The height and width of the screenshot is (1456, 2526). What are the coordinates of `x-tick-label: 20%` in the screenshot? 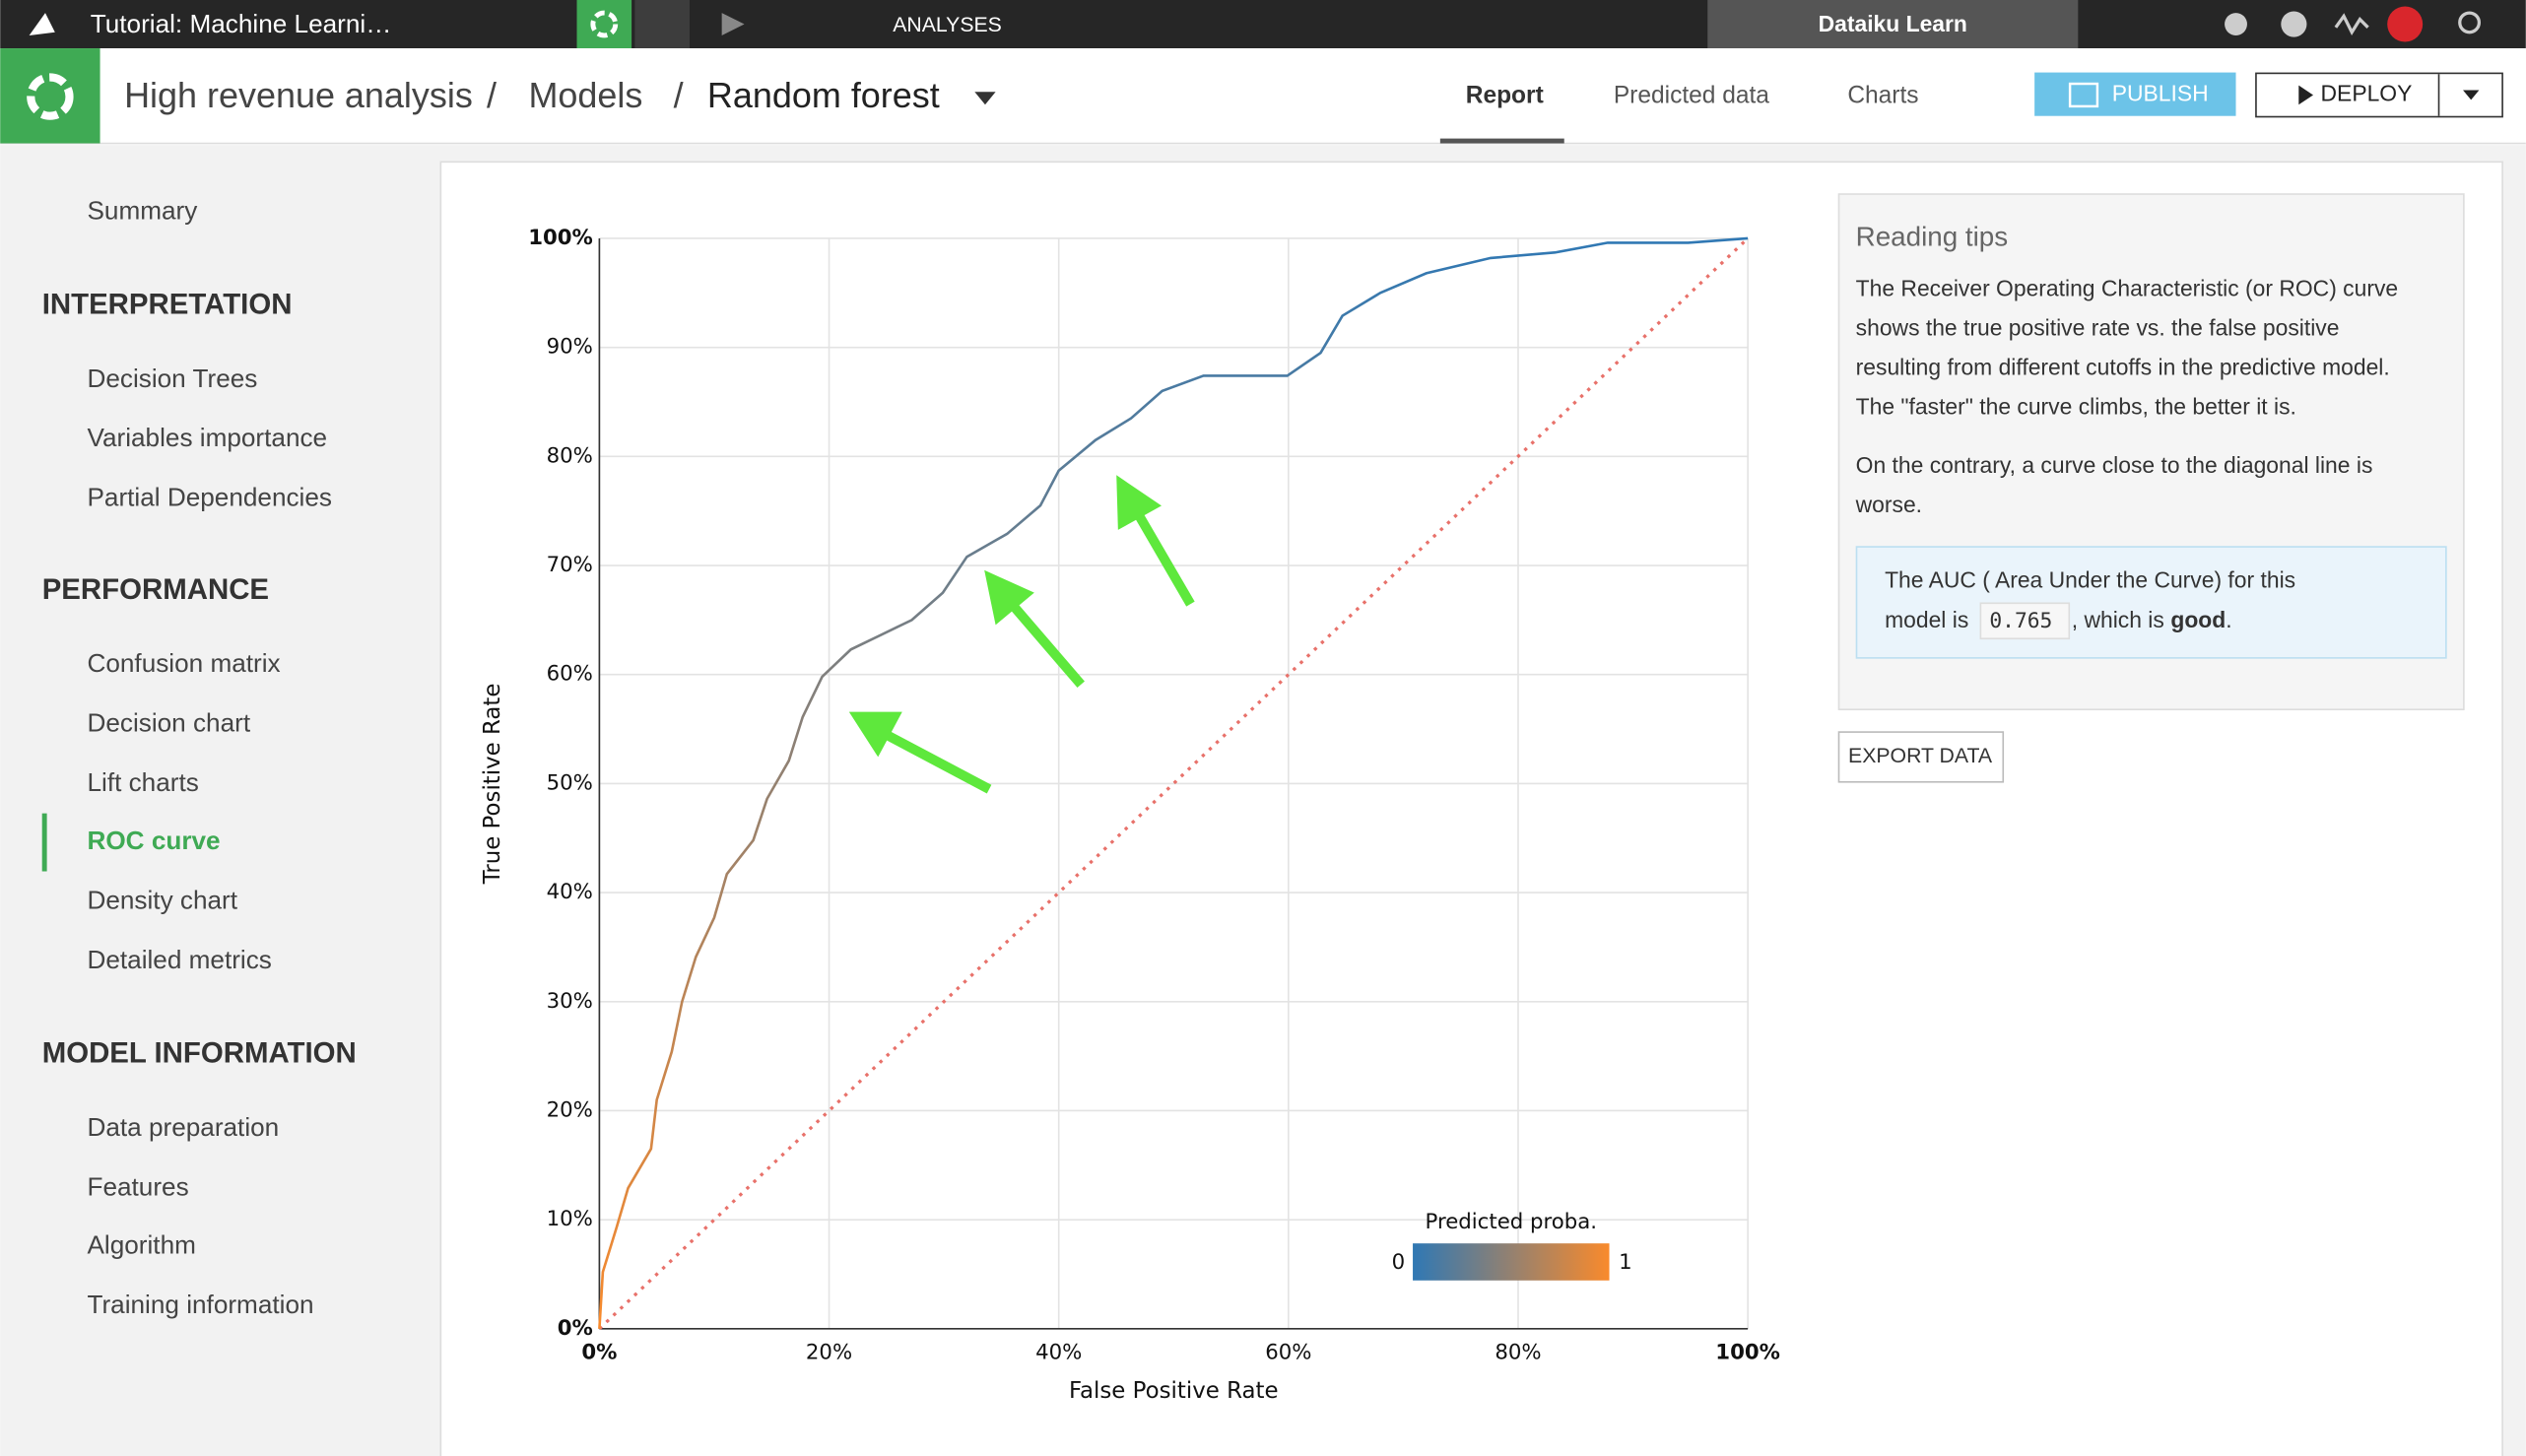 It's located at (829, 1352).